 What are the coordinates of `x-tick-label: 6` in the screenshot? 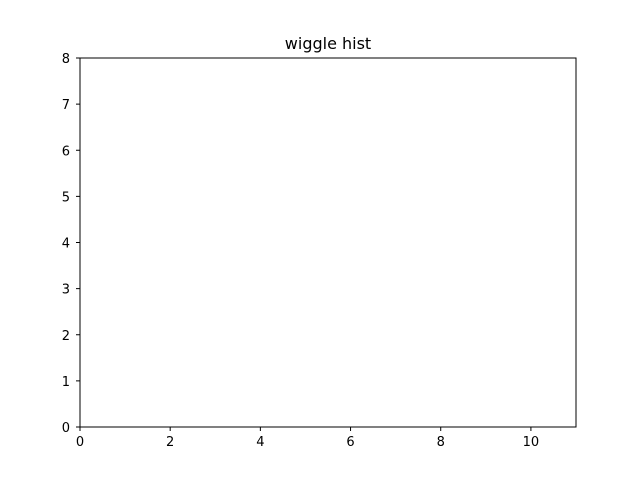 It's located at (350, 442).